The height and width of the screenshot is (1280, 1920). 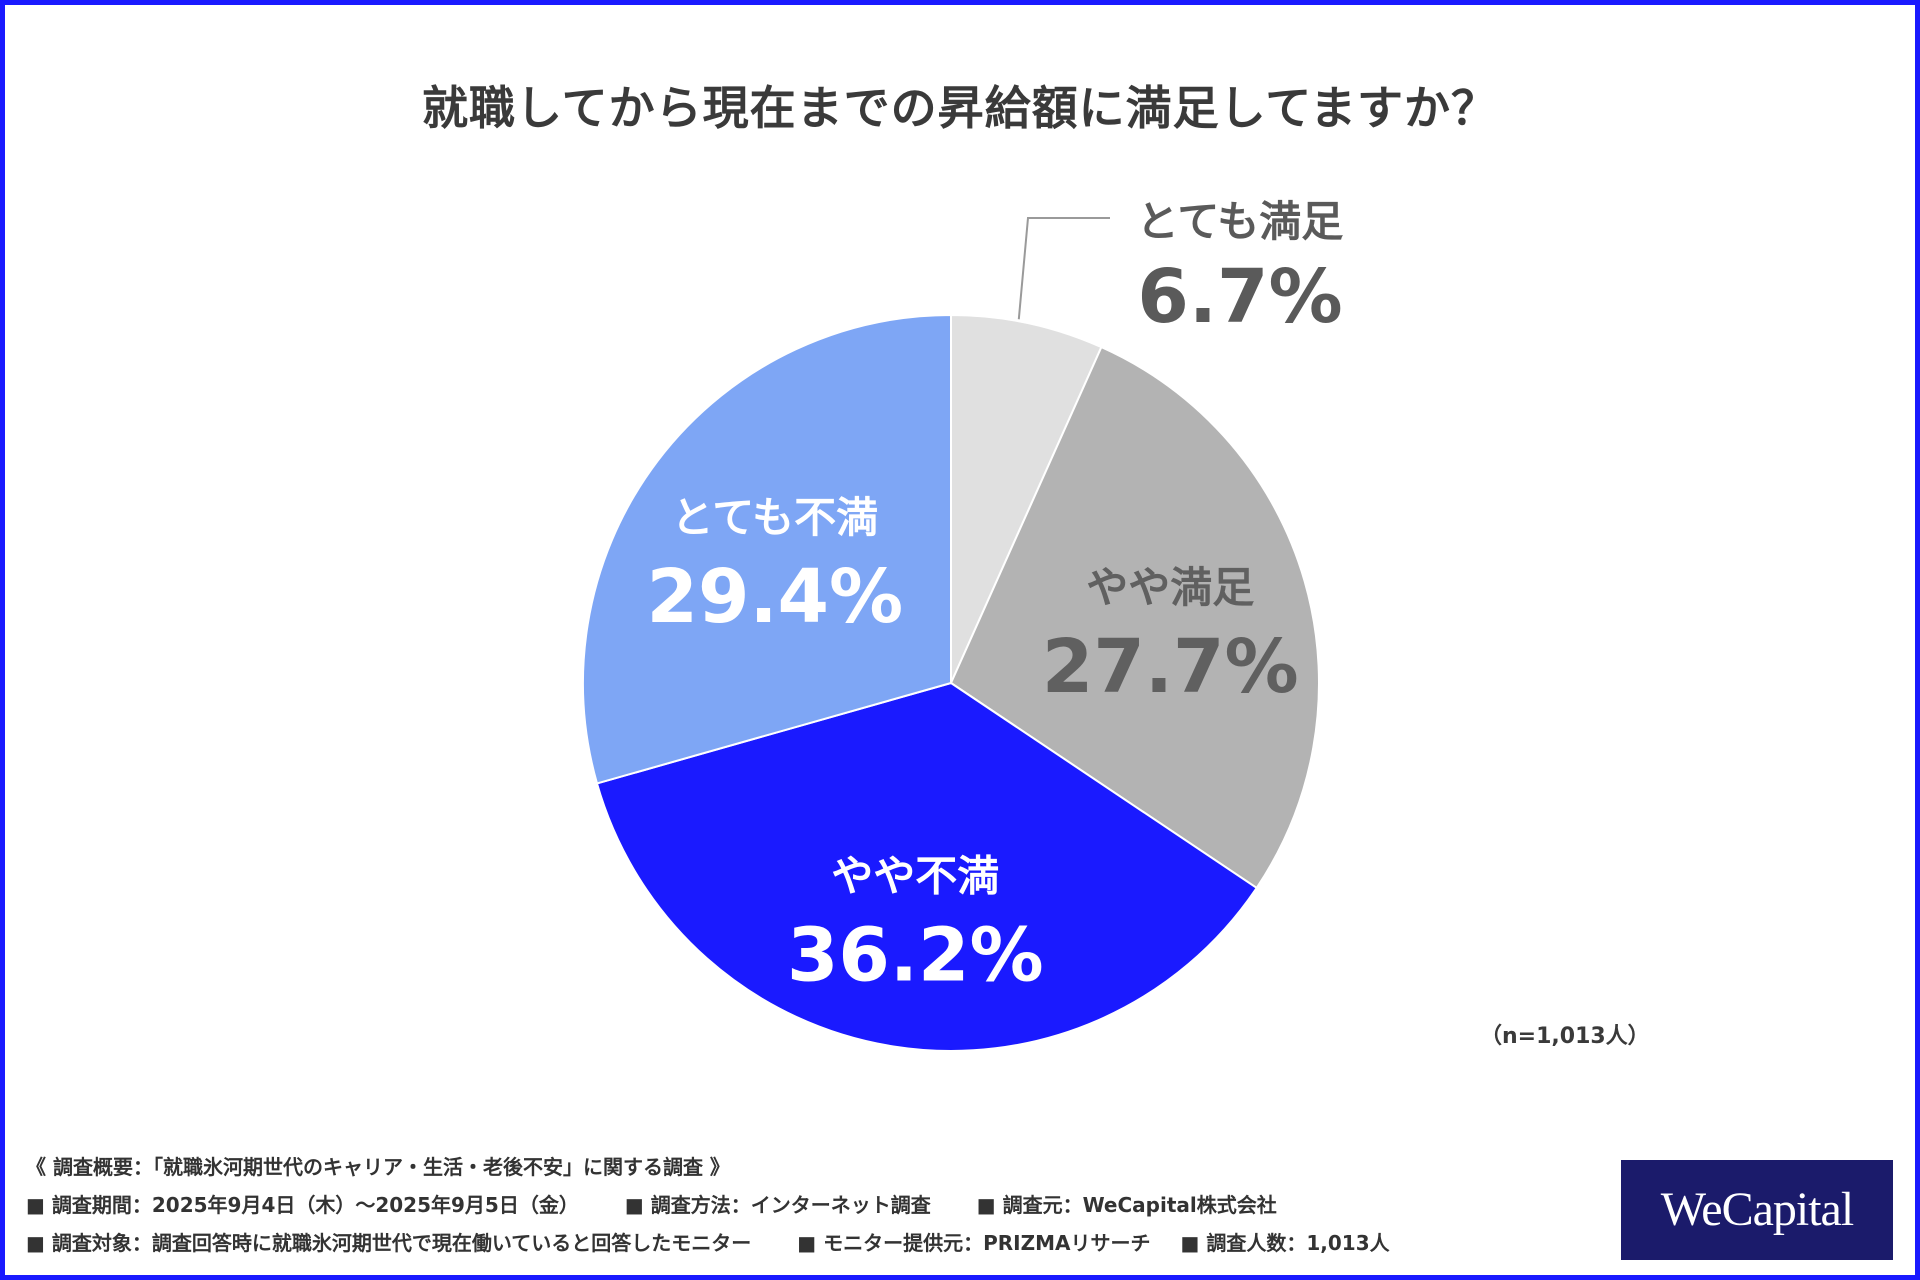 What do you see at coordinates (1757, 1210) in the screenshot?
I see `wecapital-logo: WeCapital` at bounding box center [1757, 1210].